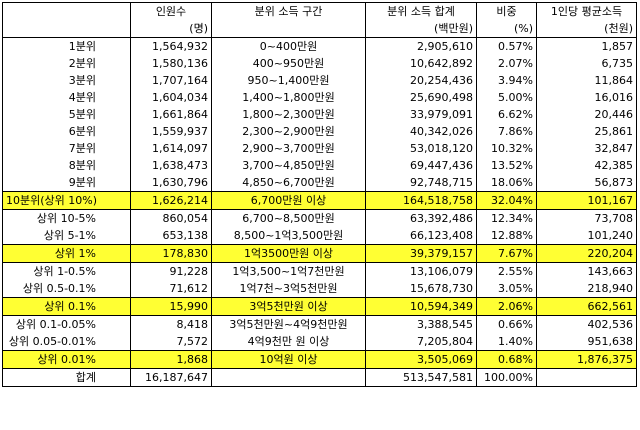 The height and width of the screenshot is (430, 640). What do you see at coordinates (506, 114) in the screenshot?
I see `cell-share: 6.62%` at bounding box center [506, 114].